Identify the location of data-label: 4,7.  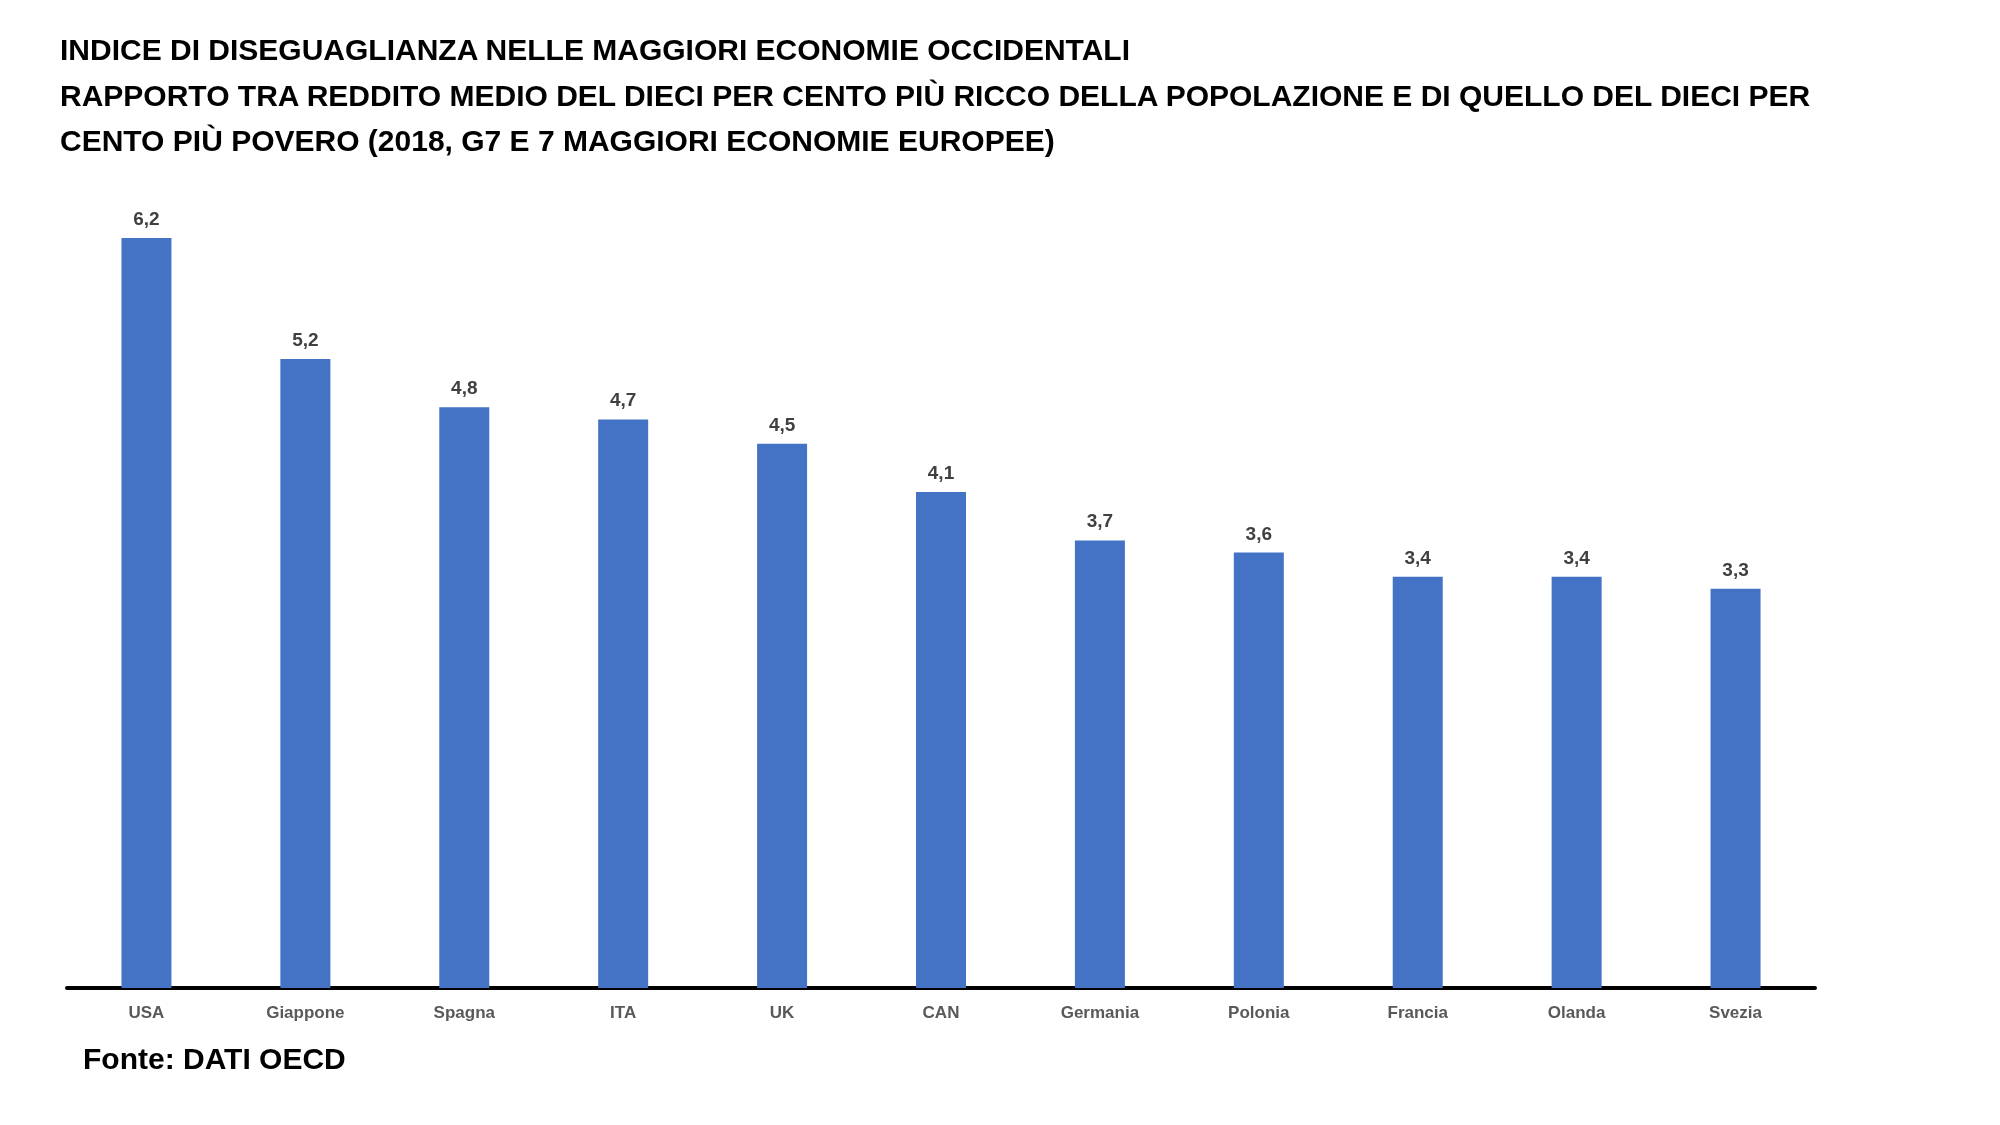
(623, 400).